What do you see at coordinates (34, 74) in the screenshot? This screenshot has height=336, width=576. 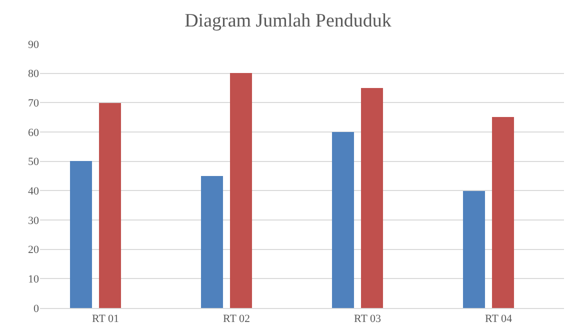 I see `y-tick-label: 80` at bounding box center [34, 74].